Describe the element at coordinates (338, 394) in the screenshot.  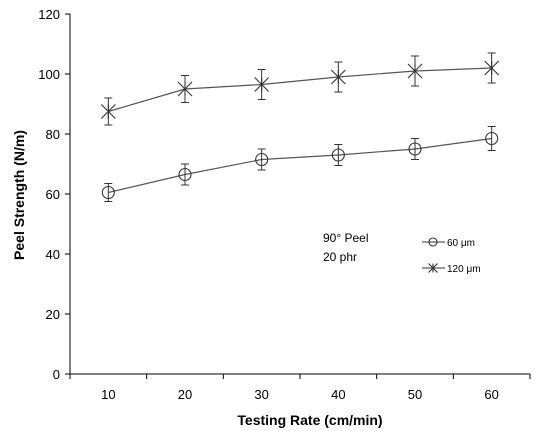
I see `x-tick-label: 40` at that location.